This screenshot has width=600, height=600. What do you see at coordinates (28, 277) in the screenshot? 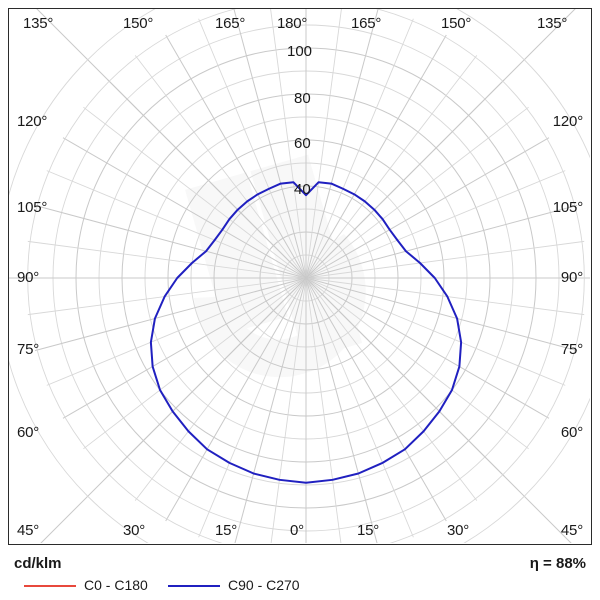
I see `angle-label-90-left: 90°` at bounding box center [28, 277].